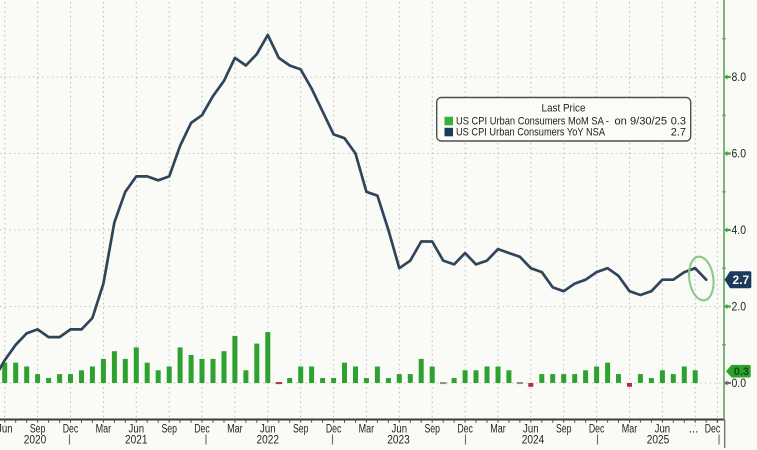 The height and width of the screenshot is (450, 757). I want to click on svg-text:US CPI Urban Consumers MoM SA: US CPI Urban Consumers MoM SA -, so click(532, 121).